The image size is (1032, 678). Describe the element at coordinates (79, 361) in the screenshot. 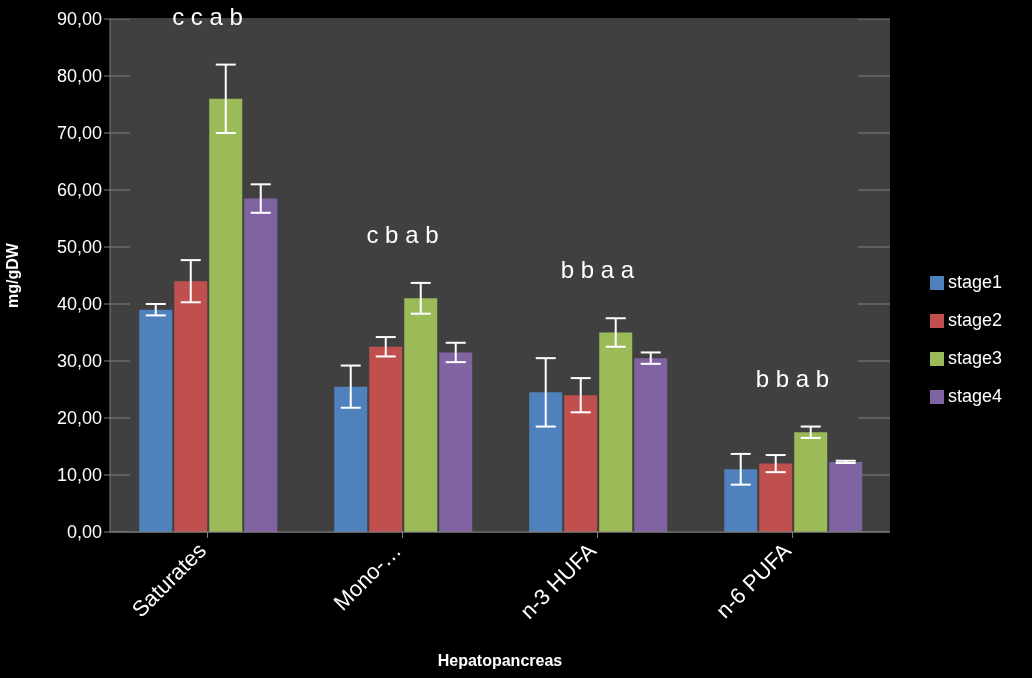

I see `y-tick-label: 30,00` at that location.